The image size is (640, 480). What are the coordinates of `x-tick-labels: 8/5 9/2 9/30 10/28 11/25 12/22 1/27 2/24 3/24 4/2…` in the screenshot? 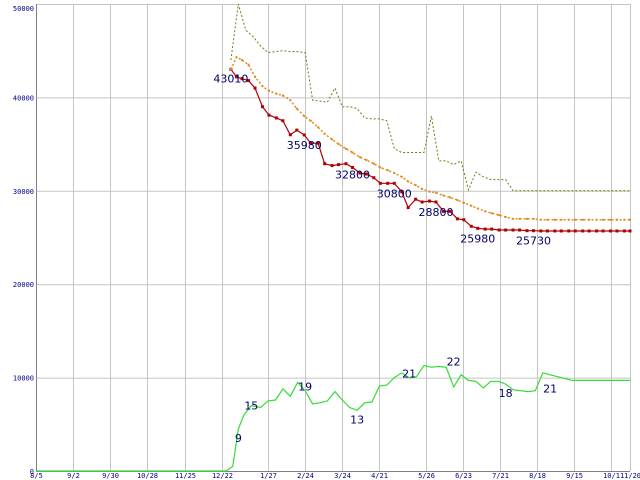 It's located at (335, 476).